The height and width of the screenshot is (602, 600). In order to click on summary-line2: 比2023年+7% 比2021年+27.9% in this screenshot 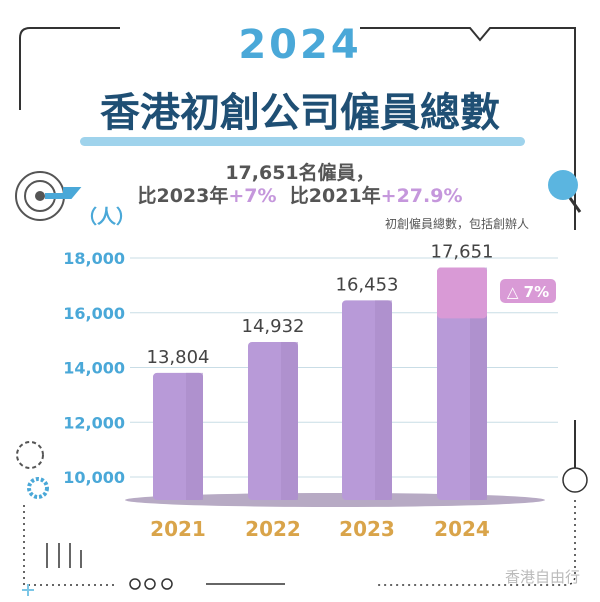, I will do `click(300, 194)`.